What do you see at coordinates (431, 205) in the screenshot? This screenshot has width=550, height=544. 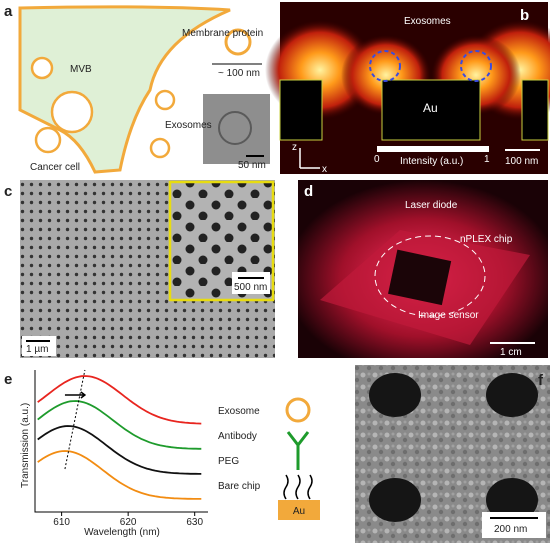 I see `label: Laser diode` at bounding box center [431, 205].